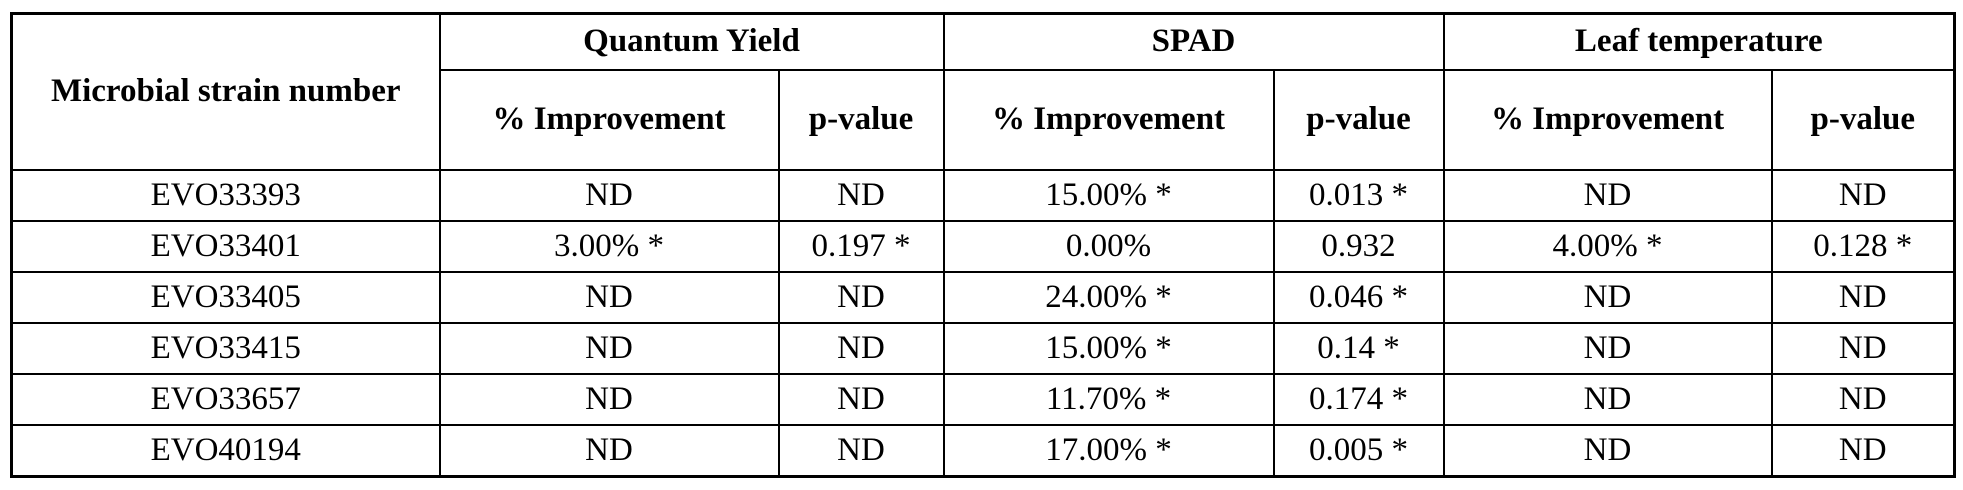 Image resolution: width=1963 pixels, height=490 pixels. What do you see at coordinates (1108, 451) in the screenshot?
I see `data-cell: 17.00% *` at bounding box center [1108, 451].